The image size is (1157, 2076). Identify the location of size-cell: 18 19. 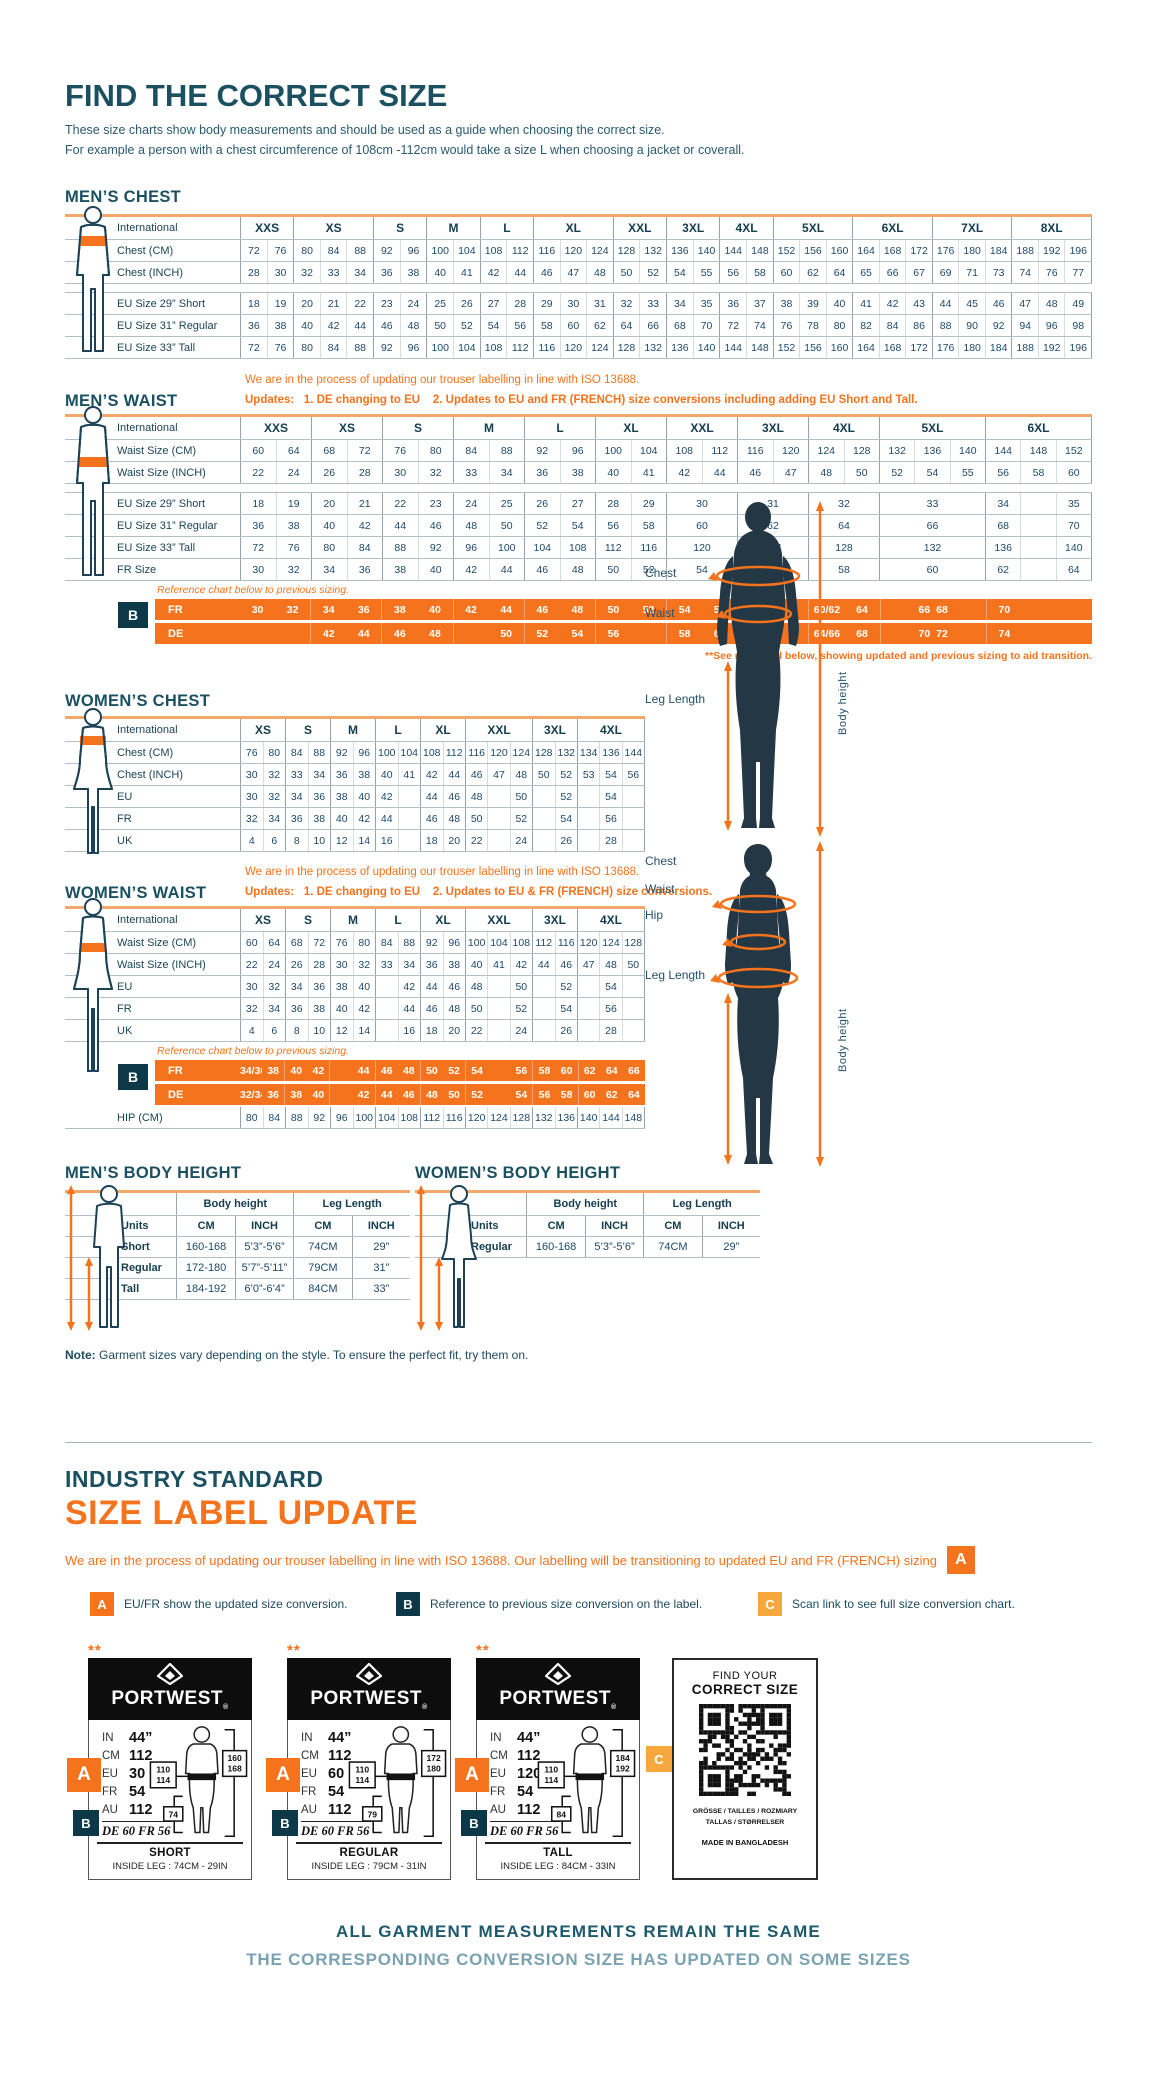
(276, 503).